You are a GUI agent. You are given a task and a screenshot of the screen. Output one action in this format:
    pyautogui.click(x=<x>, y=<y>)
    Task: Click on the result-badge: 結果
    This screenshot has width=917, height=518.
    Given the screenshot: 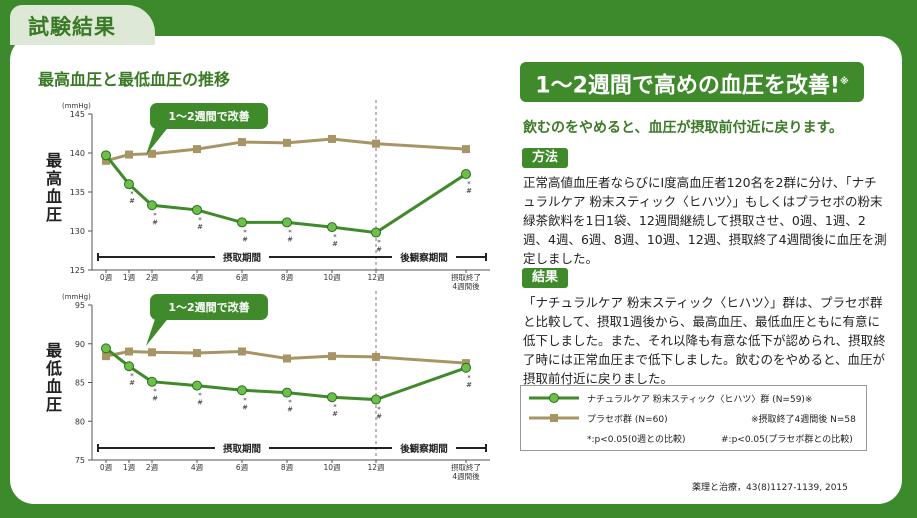 What is the action you would take?
    pyautogui.click(x=545, y=278)
    